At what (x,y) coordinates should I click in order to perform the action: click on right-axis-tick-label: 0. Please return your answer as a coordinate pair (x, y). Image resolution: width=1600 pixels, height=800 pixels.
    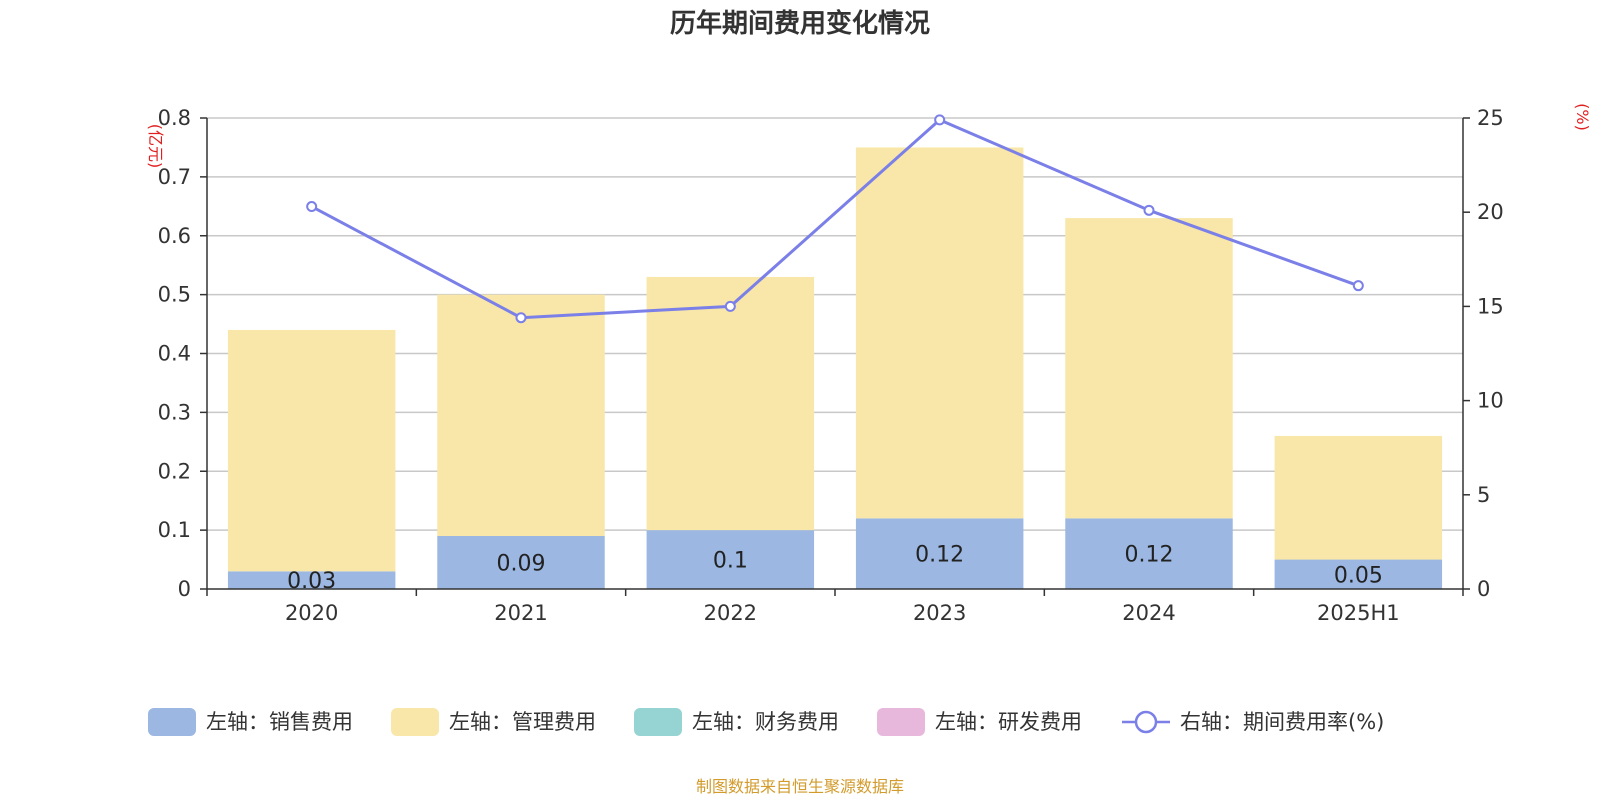
    Looking at the image, I should click on (1483, 589).